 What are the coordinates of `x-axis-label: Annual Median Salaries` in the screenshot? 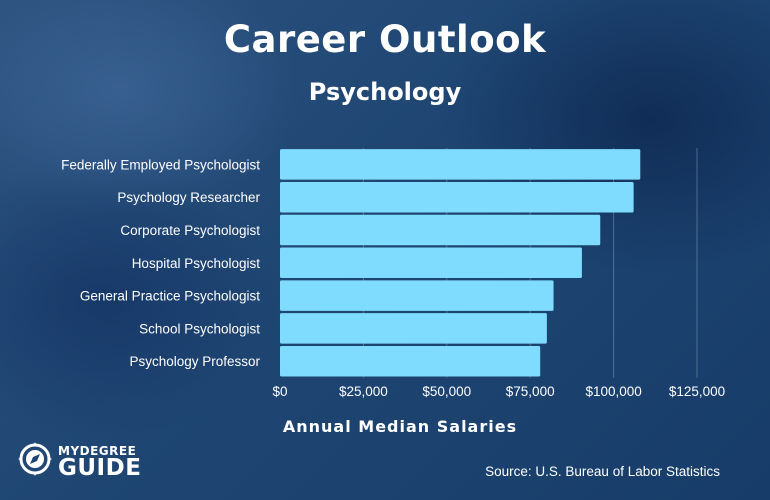 It's located at (400, 426).